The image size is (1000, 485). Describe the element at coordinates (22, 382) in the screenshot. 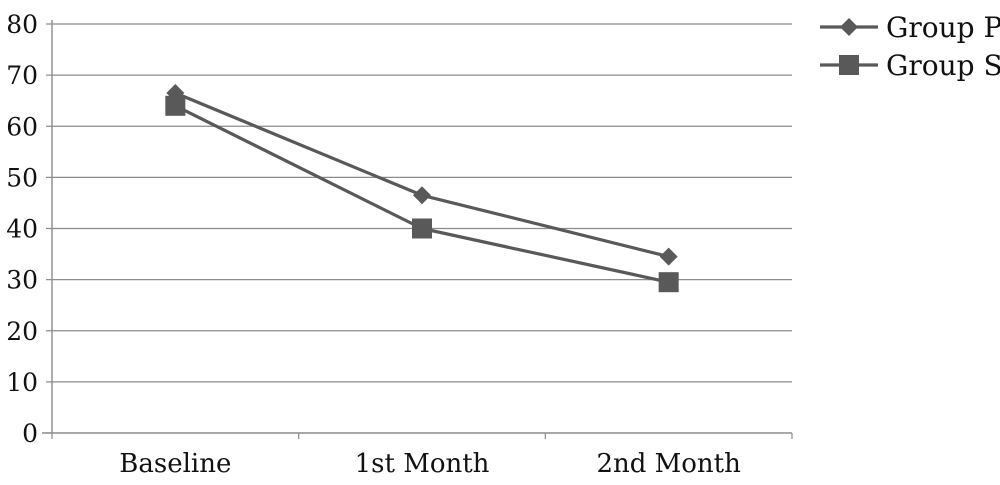

I see `y-tick-label: 10` at that location.